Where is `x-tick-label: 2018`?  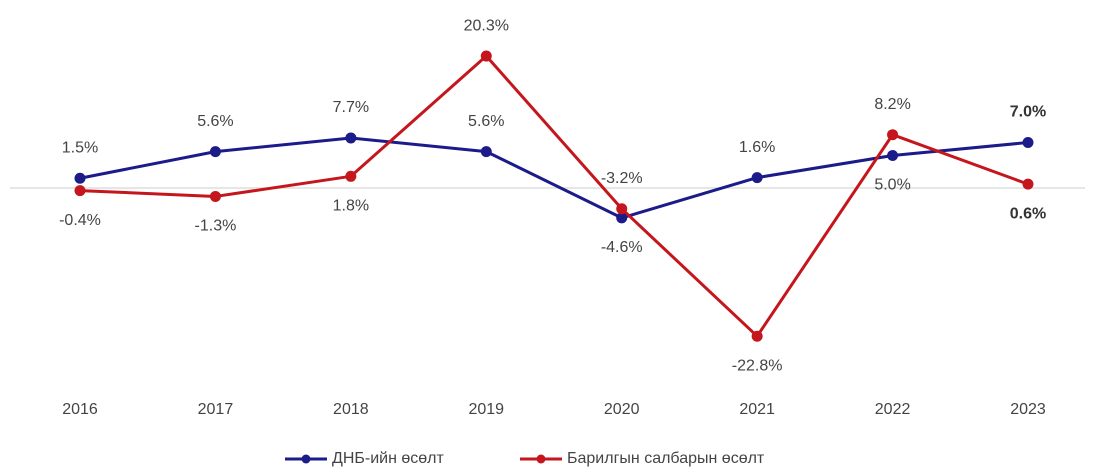 x-tick-label: 2018 is located at coordinates (351, 409).